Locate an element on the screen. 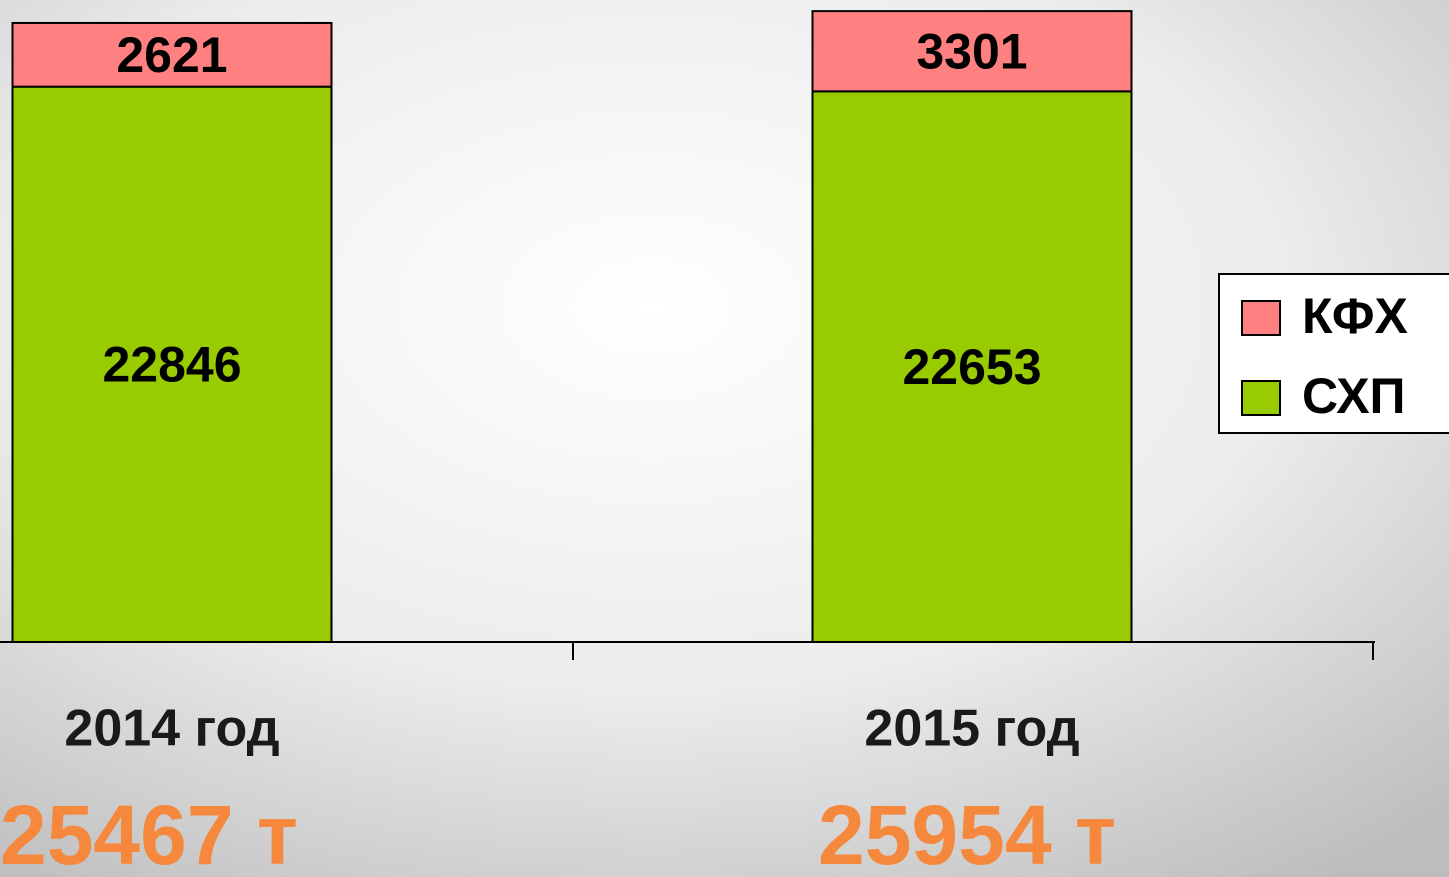 This screenshot has height=877, width=1449. legend-label: КФХ is located at coordinates (1355, 316).